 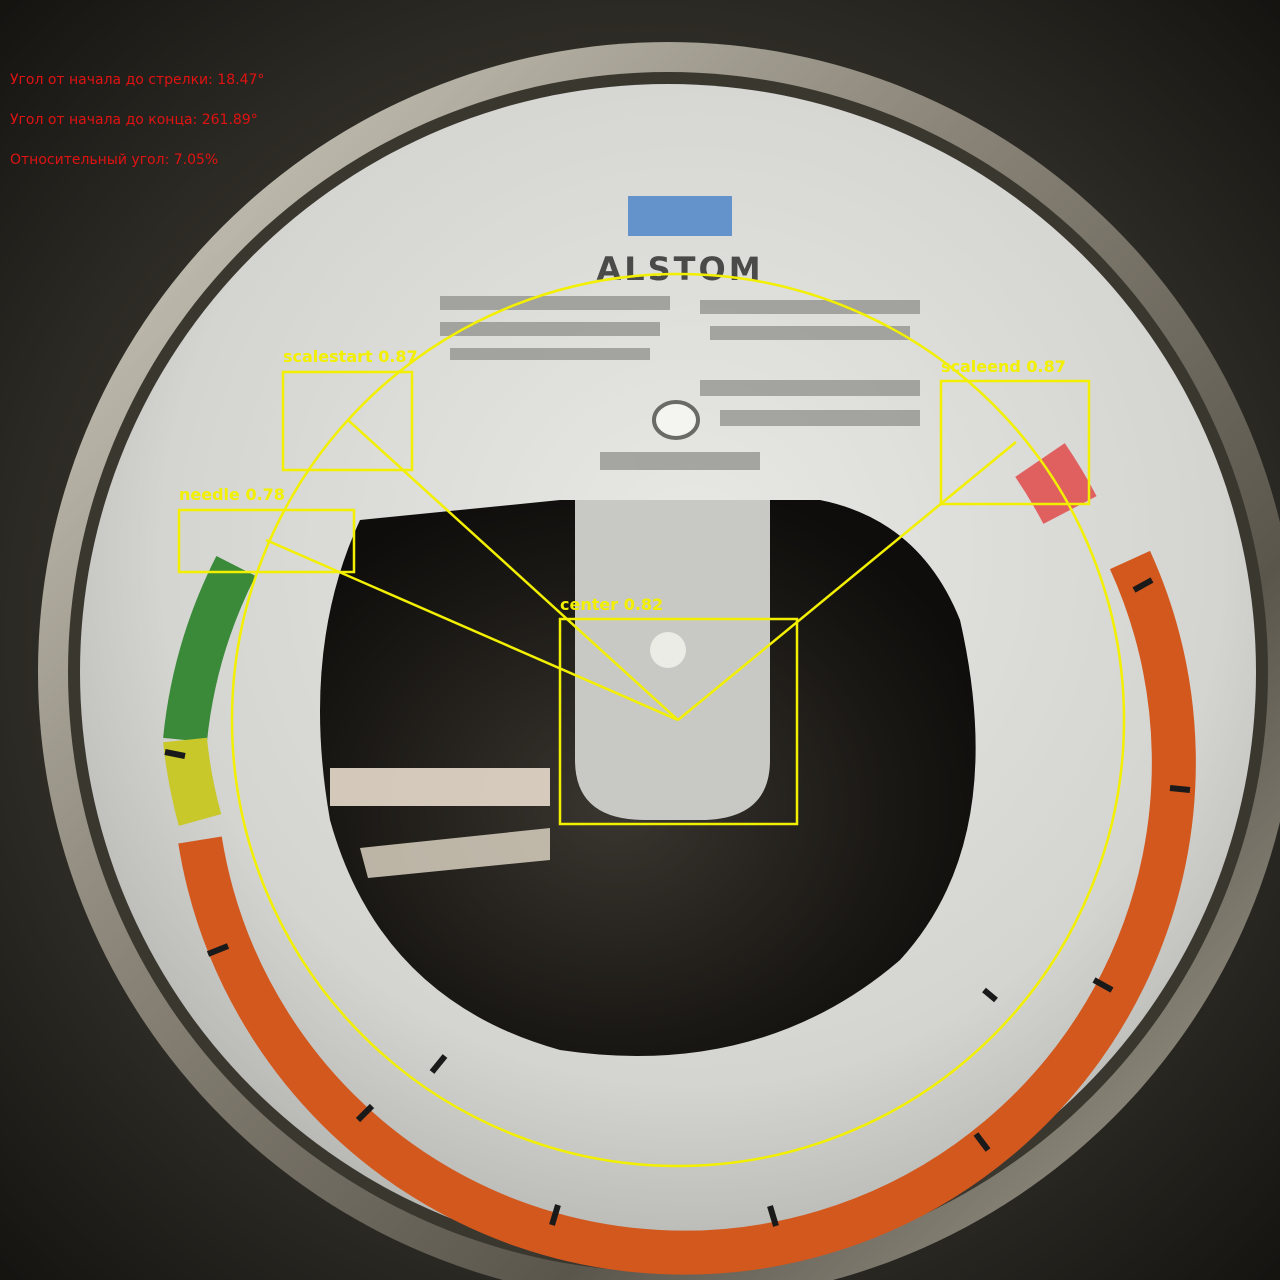 What do you see at coordinates (668, 650) in the screenshot?
I see `center-pivot` at bounding box center [668, 650].